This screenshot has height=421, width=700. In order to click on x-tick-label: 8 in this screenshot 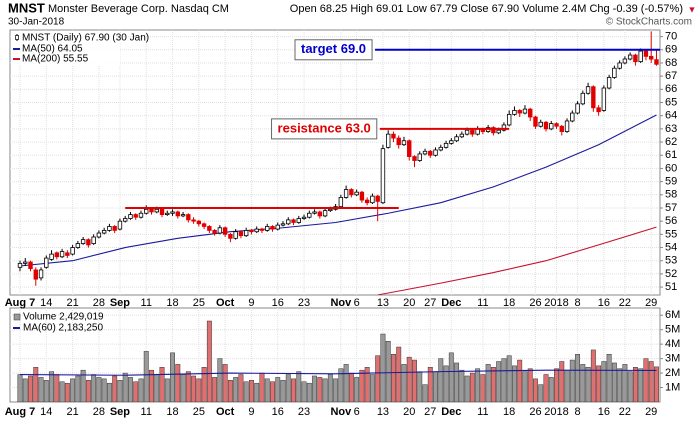, I will do `click(577, 412)`.